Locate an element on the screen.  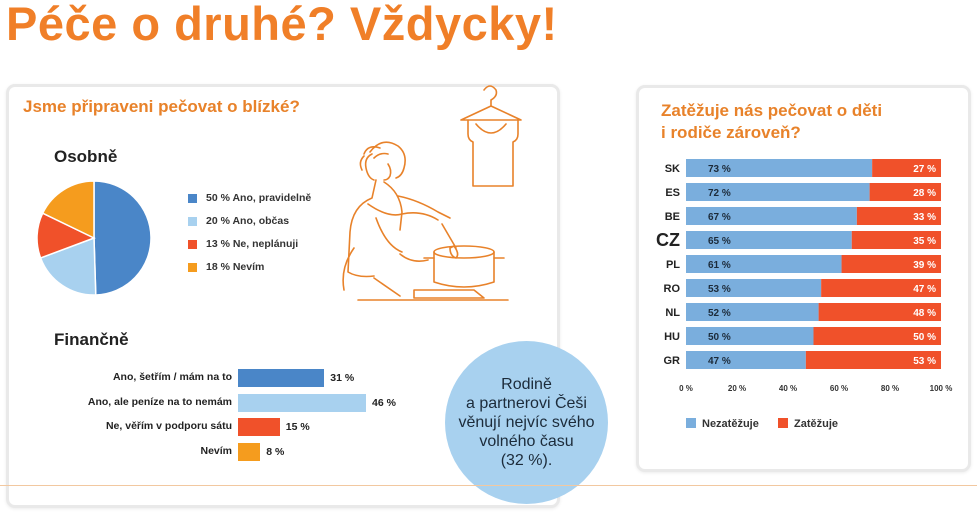
x-tick-1: 20 % is located at coordinates (737, 388).